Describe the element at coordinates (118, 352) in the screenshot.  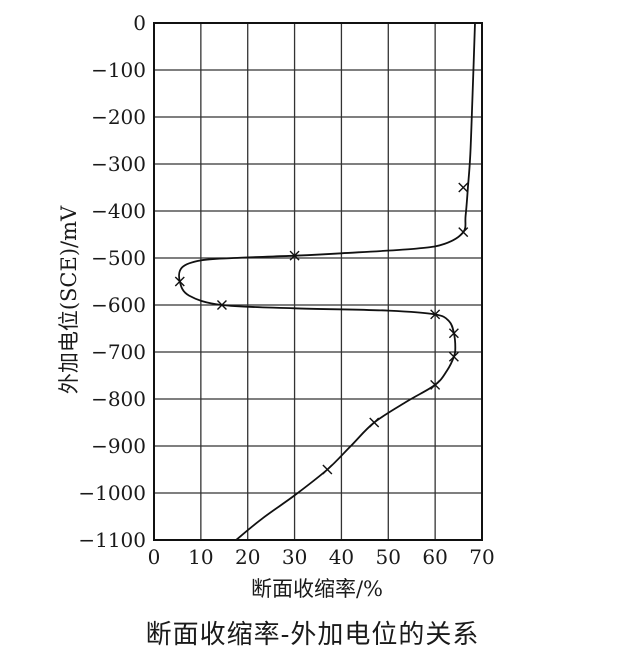
I see `y-tick-label: −700` at that location.